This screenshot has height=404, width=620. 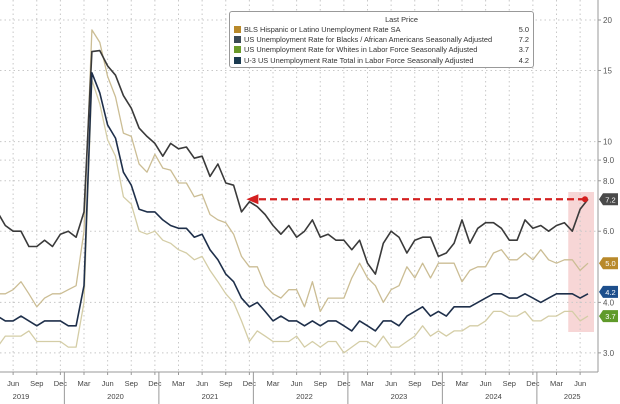 What do you see at coordinates (523, 39) in the screenshot?
I see `legend-value: 7.2` at bounding box center [523, 39].